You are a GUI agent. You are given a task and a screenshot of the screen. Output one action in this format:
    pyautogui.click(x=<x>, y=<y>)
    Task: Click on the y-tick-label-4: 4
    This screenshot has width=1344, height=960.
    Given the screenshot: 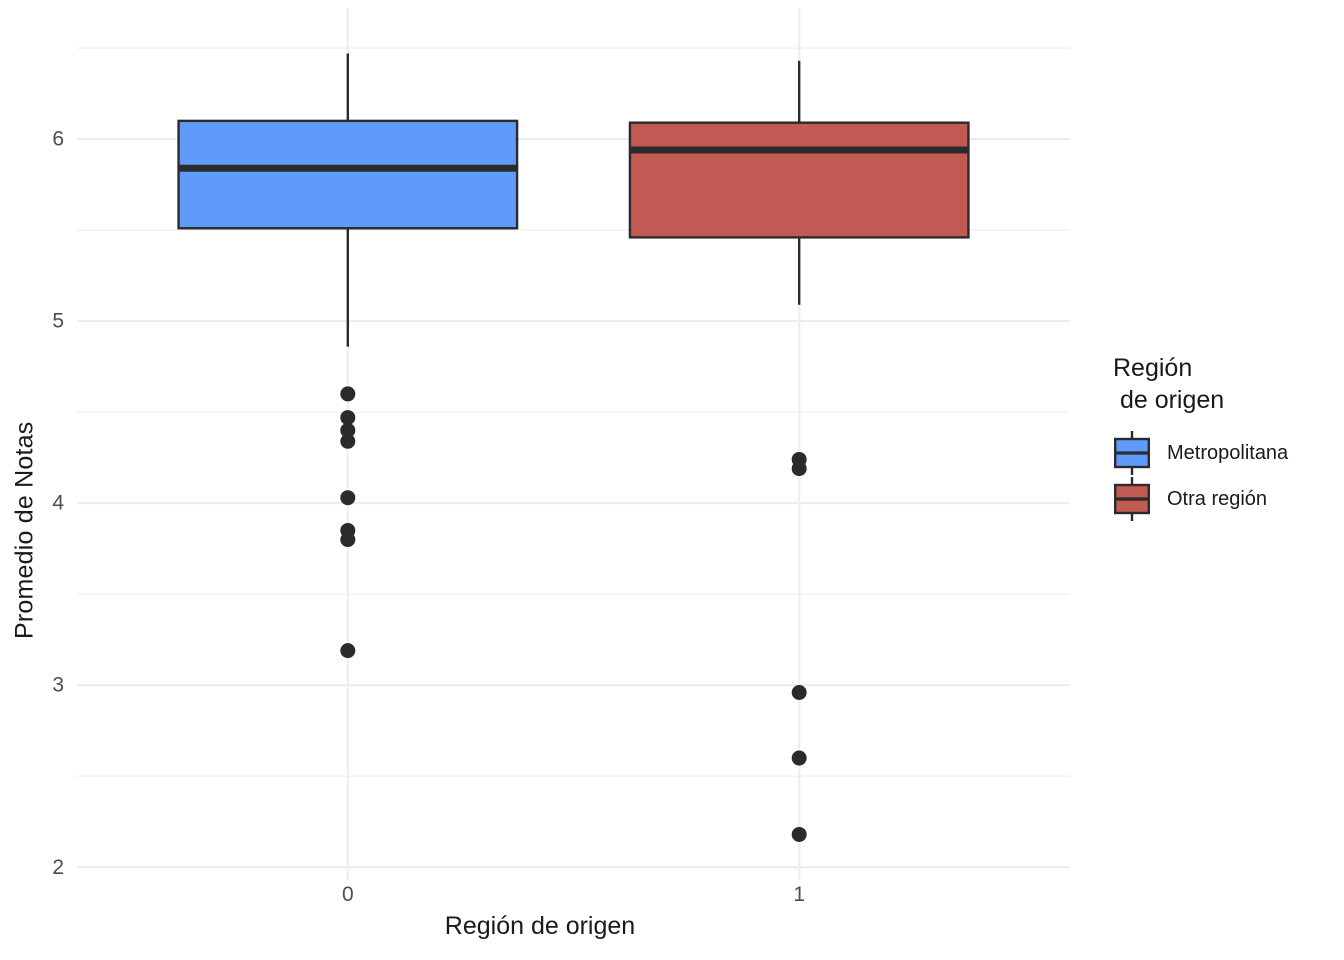 What is the action you would take?
    pyautogui.click(x=58, y=503)
    